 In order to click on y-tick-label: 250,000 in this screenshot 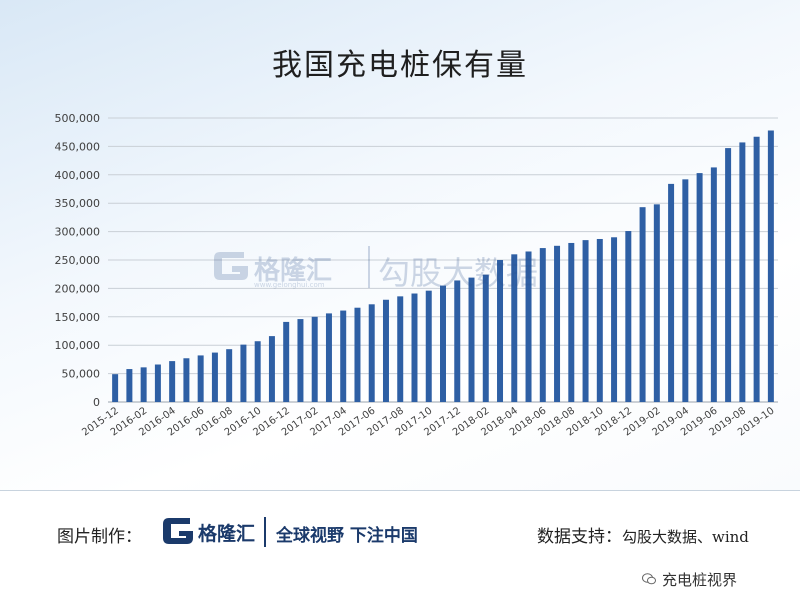, I will do `click(78, 260)`.